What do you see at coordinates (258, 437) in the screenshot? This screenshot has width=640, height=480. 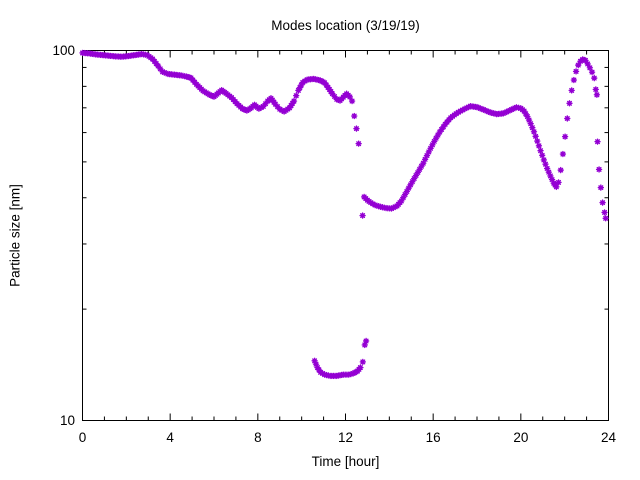 I see `x-tick-label: 8` at bounding box center [258, 437].